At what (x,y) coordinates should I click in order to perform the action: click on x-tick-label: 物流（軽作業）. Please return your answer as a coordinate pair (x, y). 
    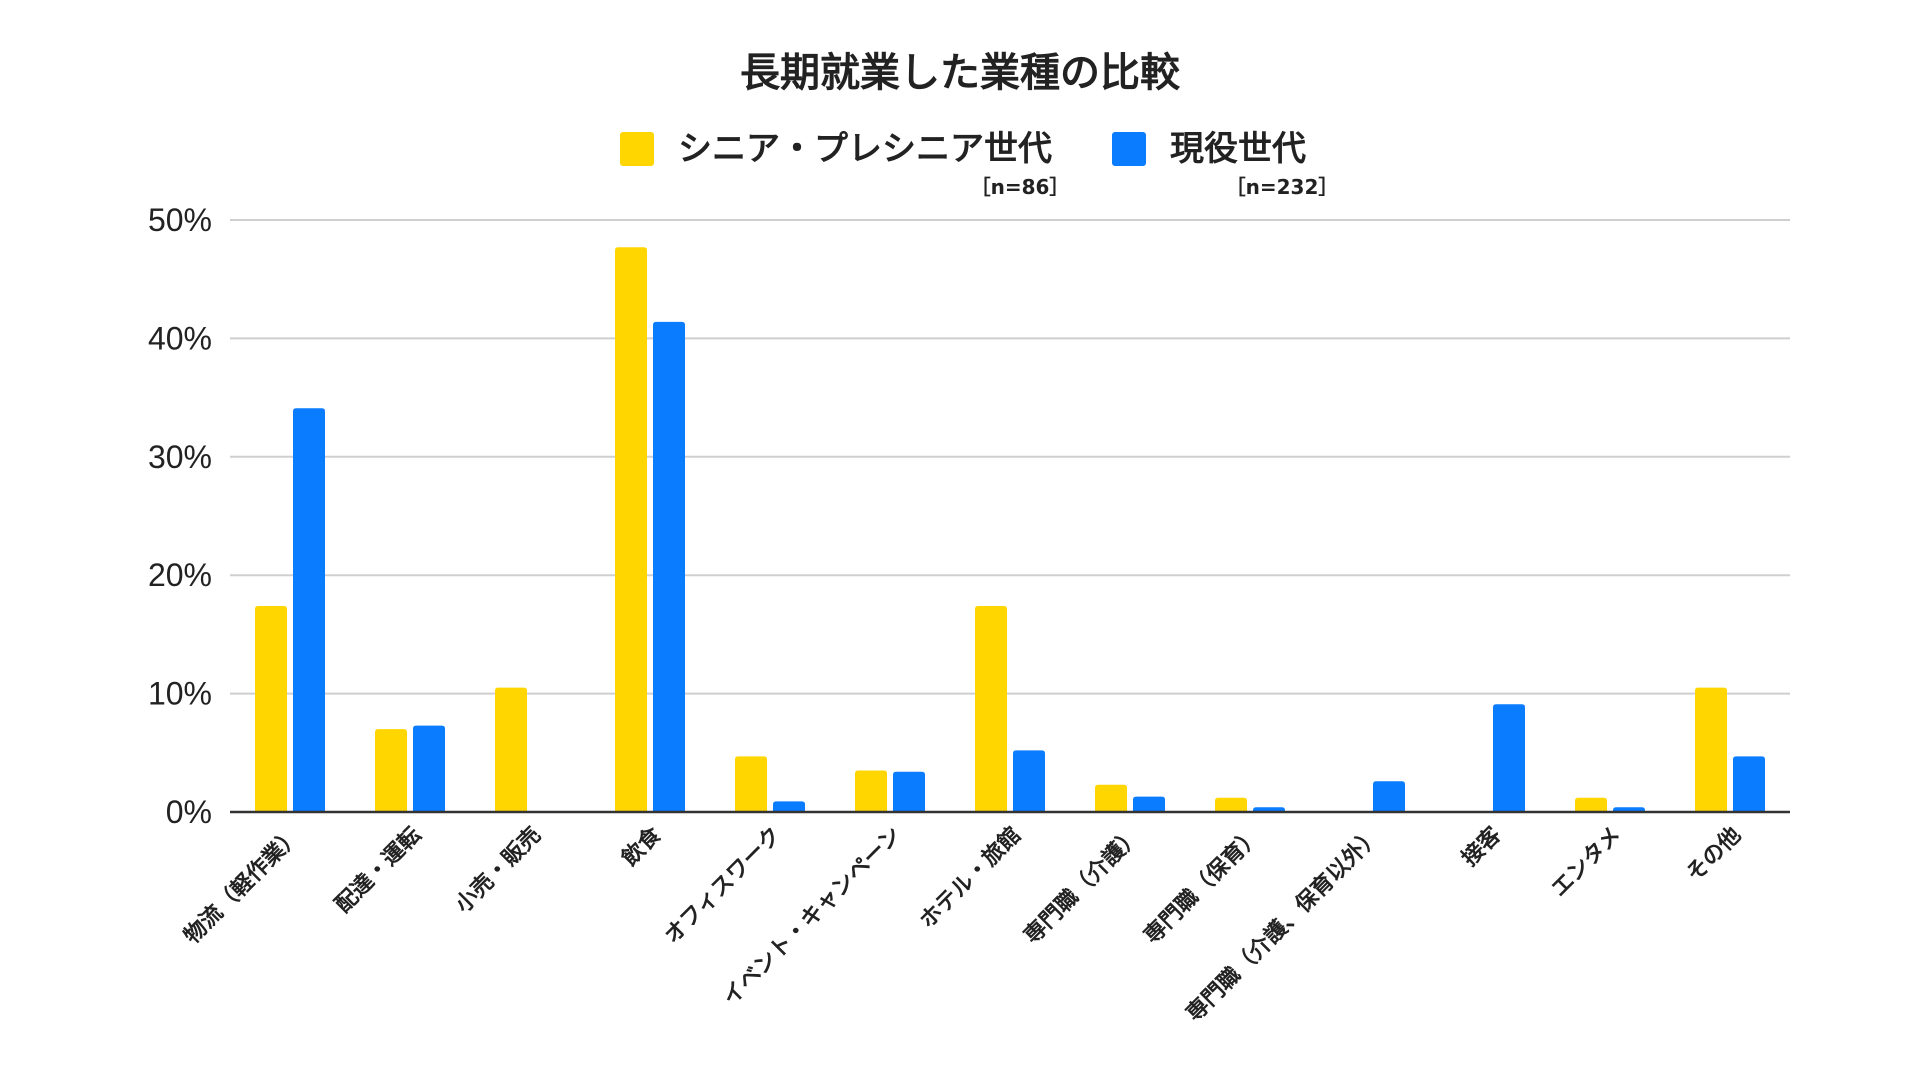
    Looking at the image, I should click on (242, 885).